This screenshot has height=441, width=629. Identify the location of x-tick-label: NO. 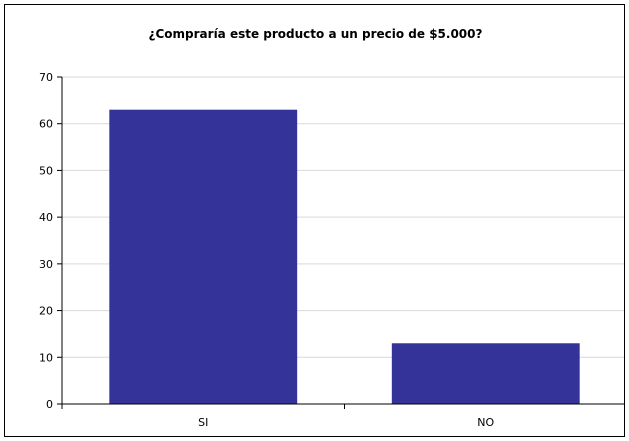
(485, 422).